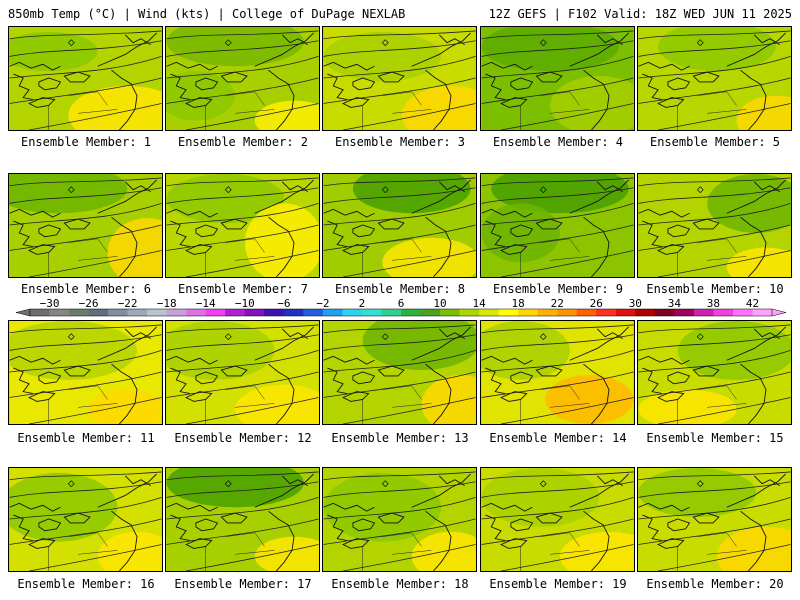 The height and width of the screenshot is (600, 800). What do you see at coordinates (243, 584) in the screenshot?
I see `ensemble-member-caption: Ensemble Member: 17` at bounding box center [243, 584].